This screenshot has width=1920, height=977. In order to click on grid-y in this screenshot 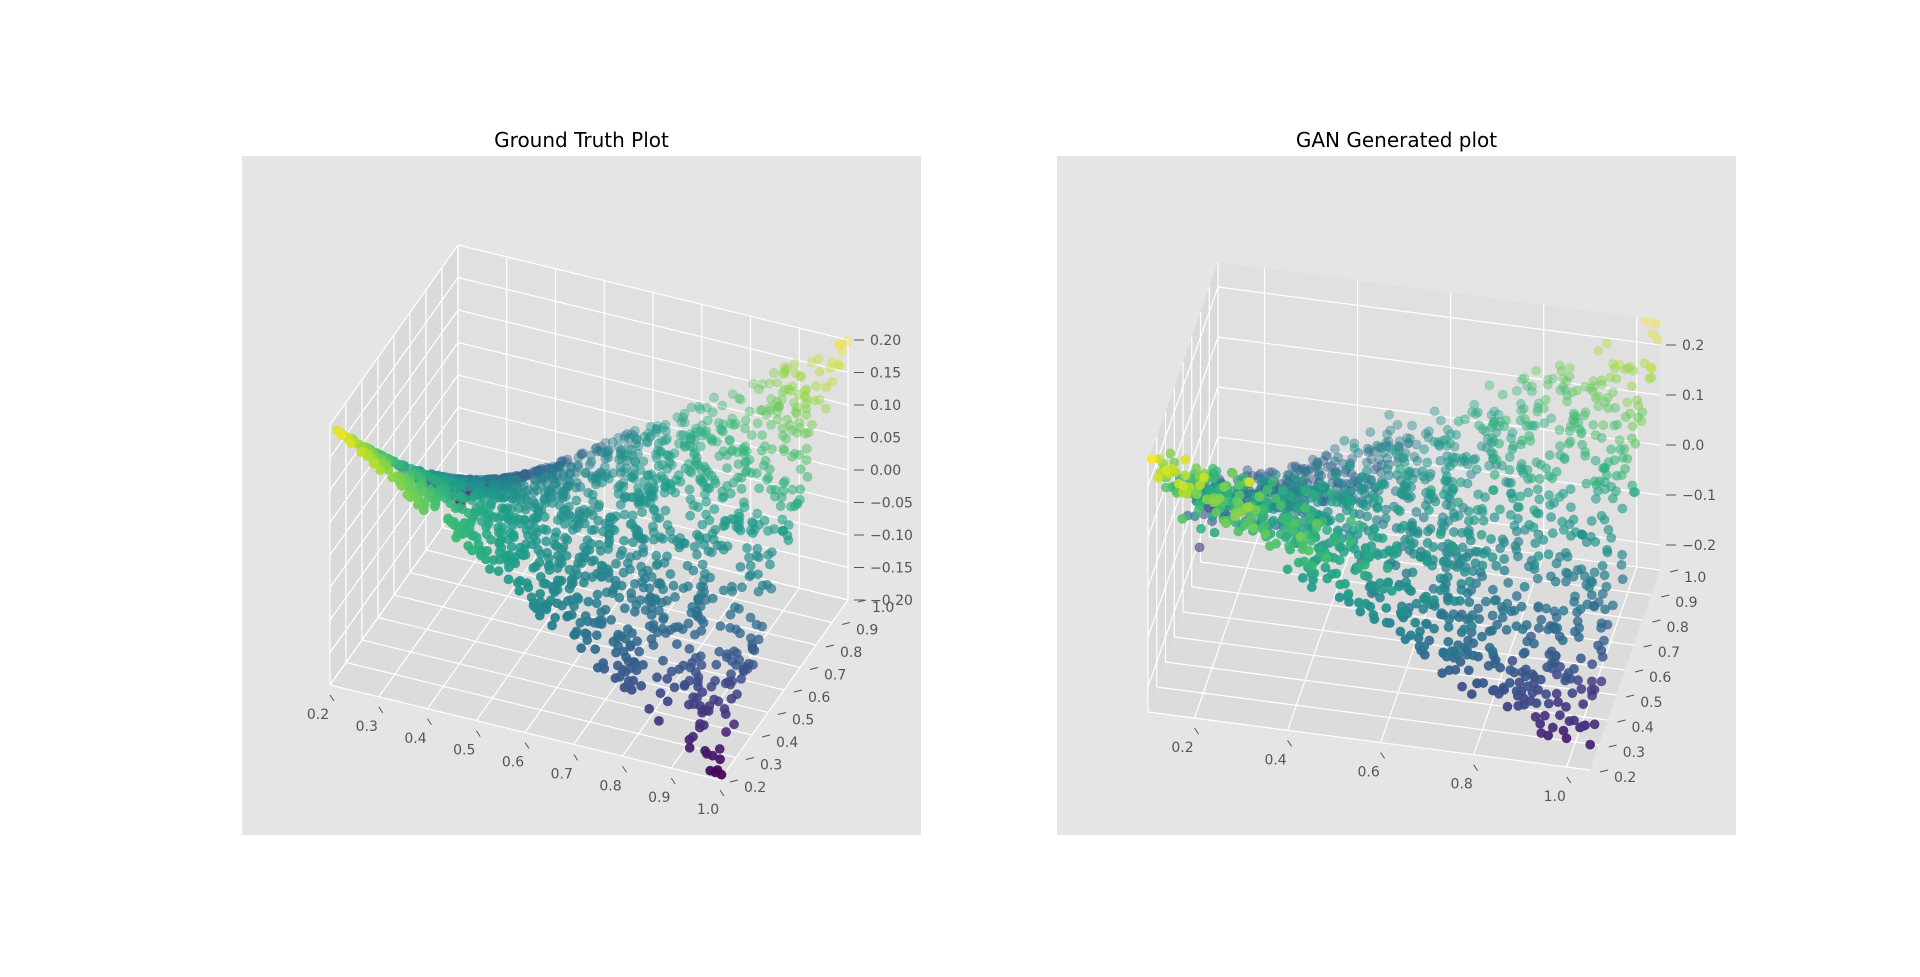, I will do `click(541, 710)`.